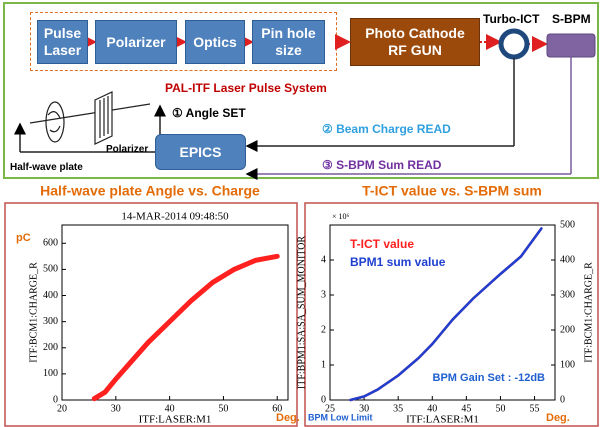  I want to click on y2-tick-label: 100, so click(567, 364).